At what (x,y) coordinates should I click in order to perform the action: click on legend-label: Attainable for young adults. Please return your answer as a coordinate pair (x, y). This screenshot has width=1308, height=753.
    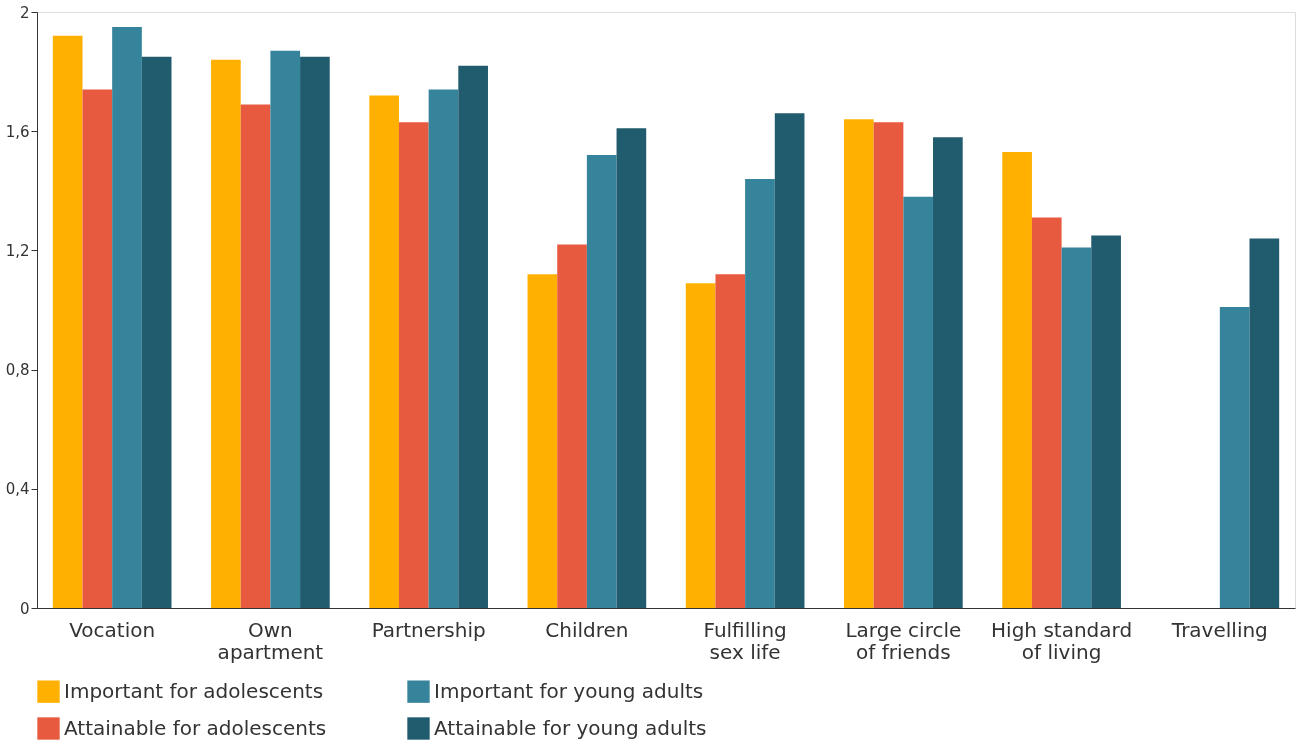
    Looking at the image, I should click on (570, 727).